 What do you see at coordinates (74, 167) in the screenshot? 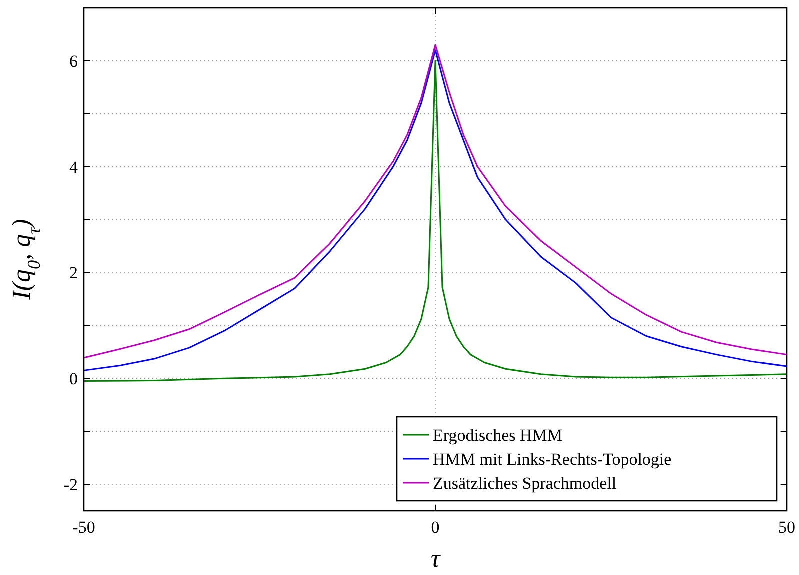
I see `y-tick-label: 4` at bounding box center [74, 167].